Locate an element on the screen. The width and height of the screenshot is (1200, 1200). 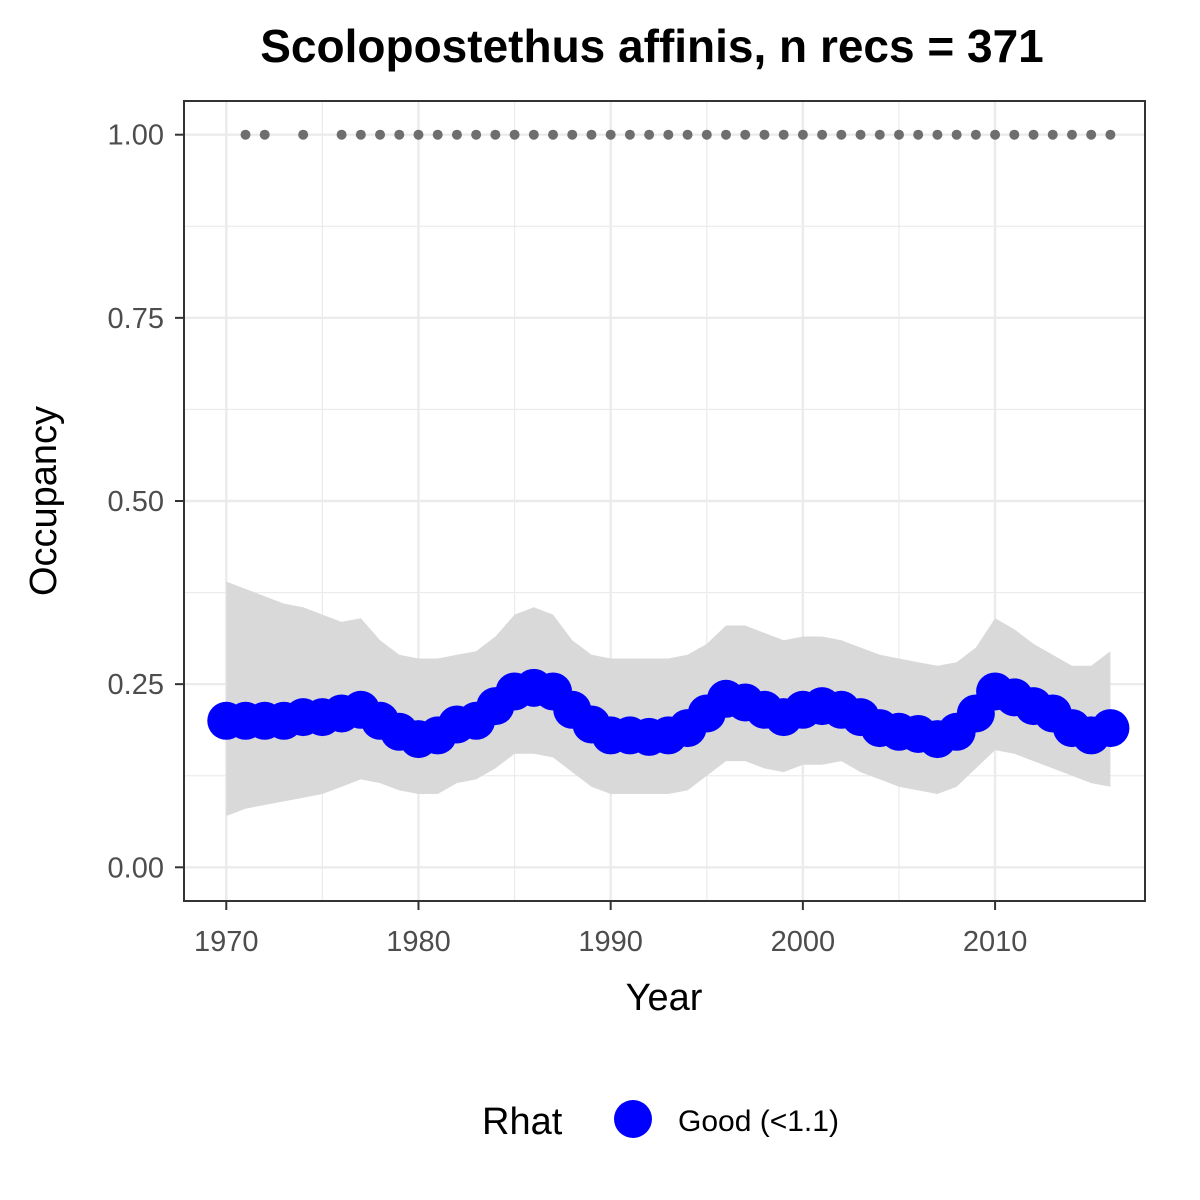
legend-label-good: Good (<1.1) is located at coordinates (758, 1121).